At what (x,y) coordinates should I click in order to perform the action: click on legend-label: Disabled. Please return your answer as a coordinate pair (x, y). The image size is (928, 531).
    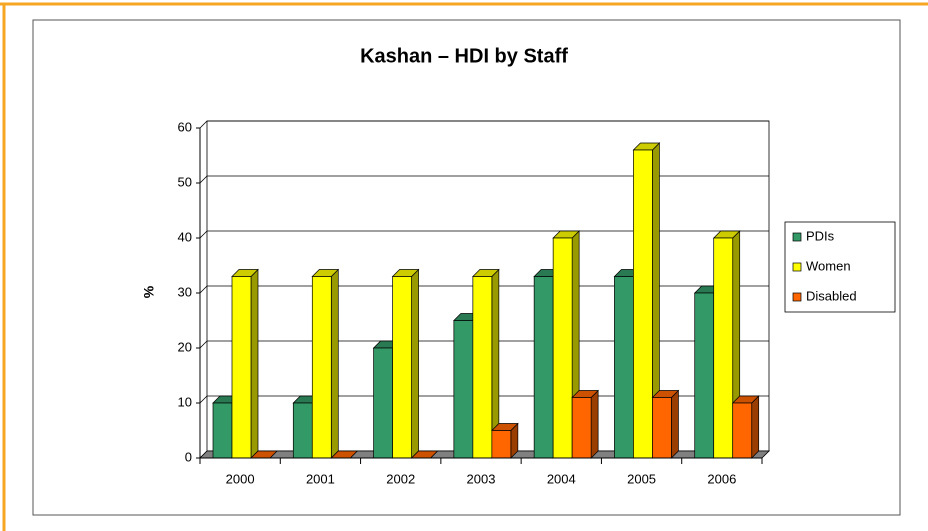
    Looking at the image, I should click on (831, 295).